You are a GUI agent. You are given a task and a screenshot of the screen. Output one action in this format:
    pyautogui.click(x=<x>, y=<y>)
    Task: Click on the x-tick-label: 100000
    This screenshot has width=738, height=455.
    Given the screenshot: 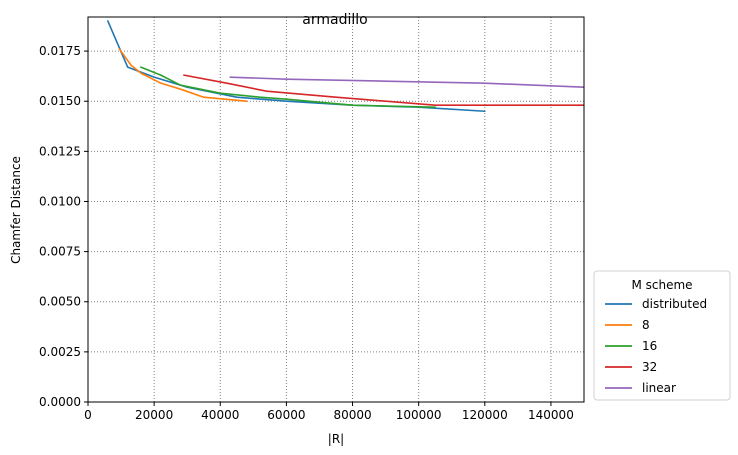 What is the action you would take?
    pyautogui.click(x=419, y=415)
    